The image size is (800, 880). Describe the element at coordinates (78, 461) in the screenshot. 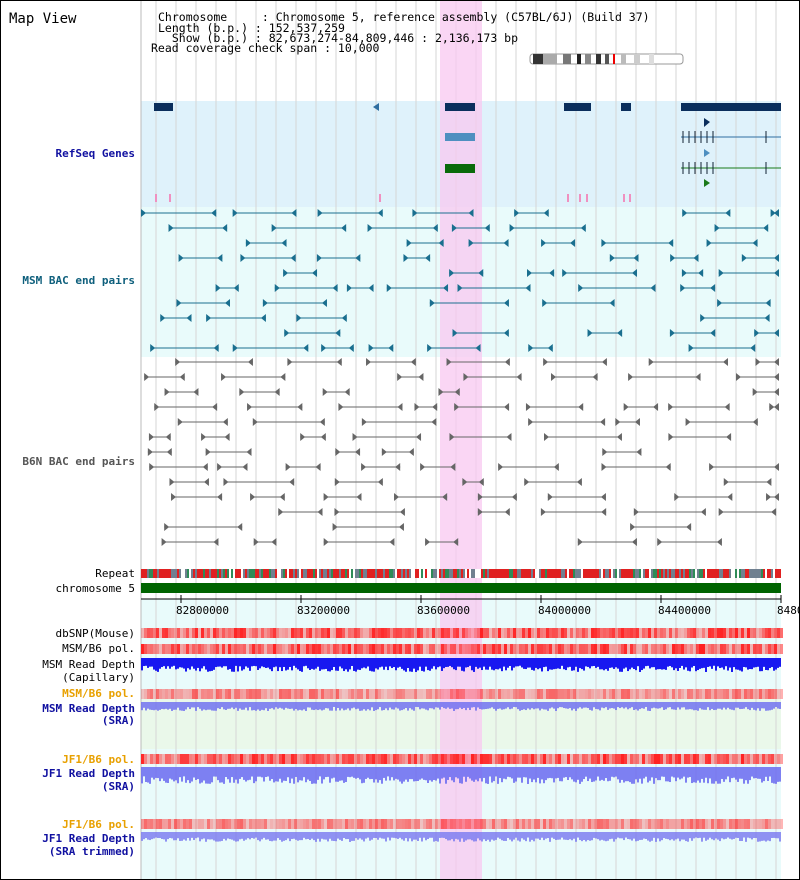

I see `track-label-b6n-bac: B6N BAC end pairs` at that location.